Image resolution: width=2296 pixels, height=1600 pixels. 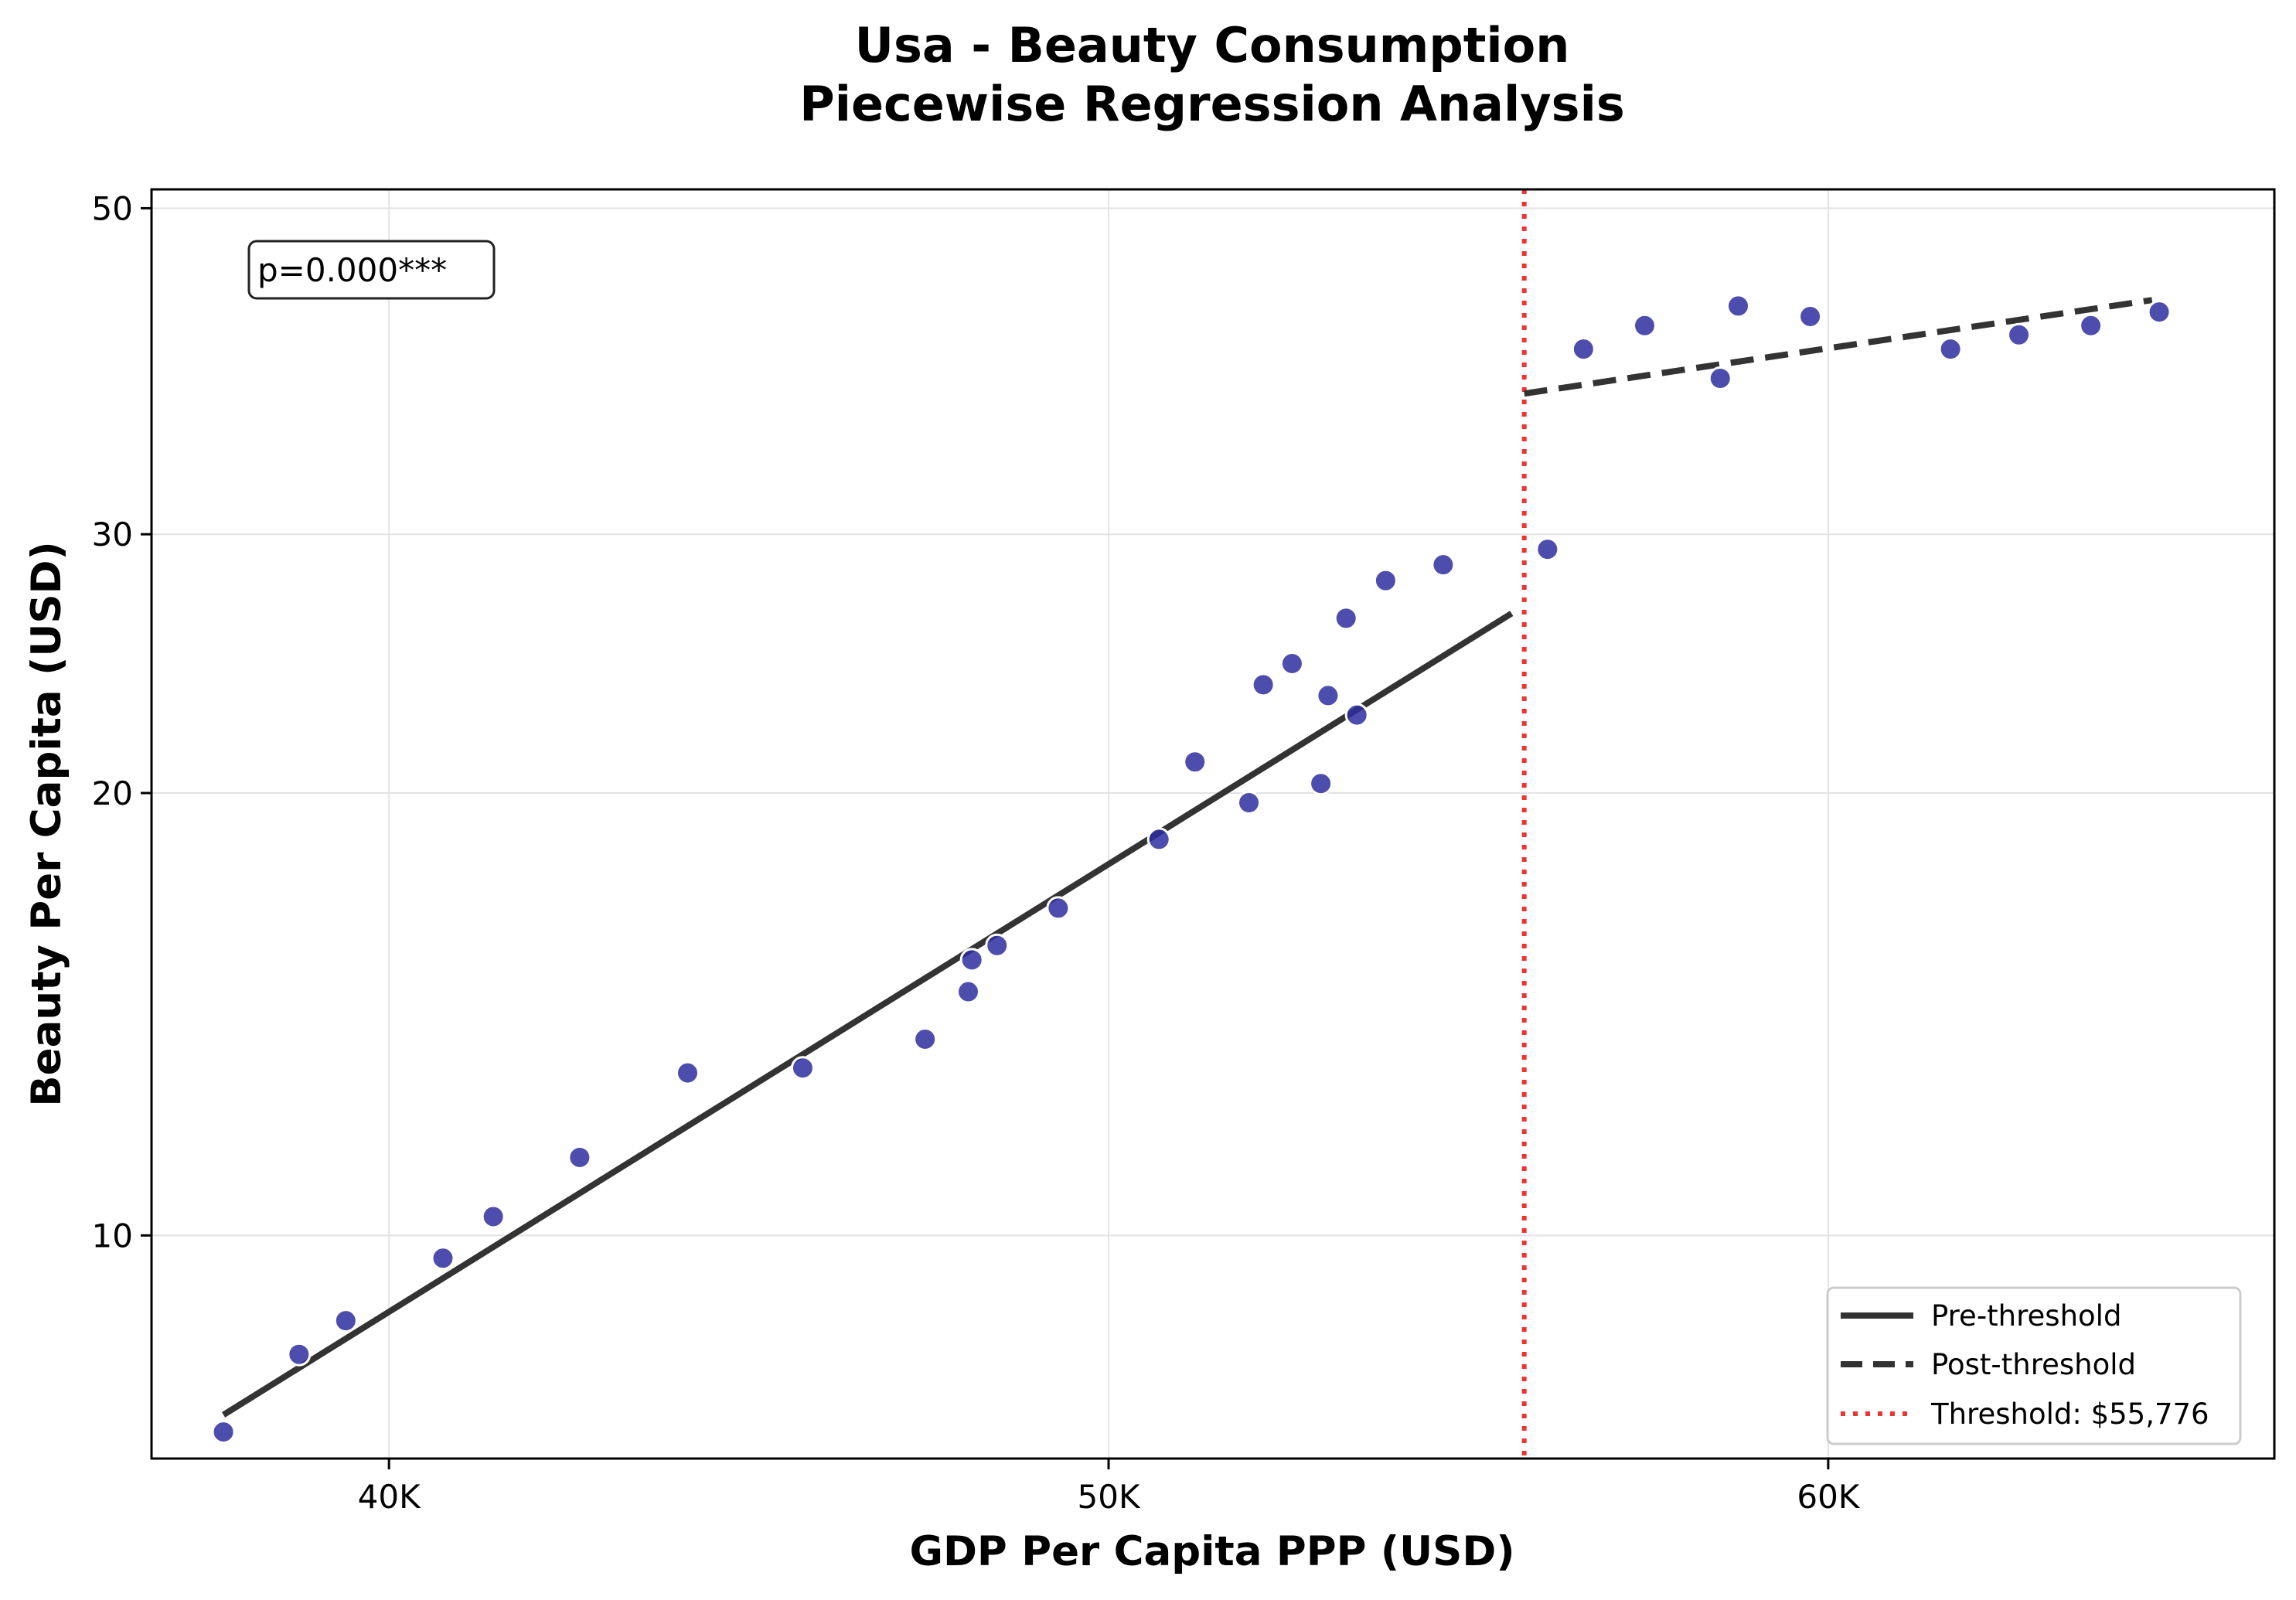 I want to click on x-axis-label: GDP Per Capita PPP (USD), so click(x=1211, y=1551).